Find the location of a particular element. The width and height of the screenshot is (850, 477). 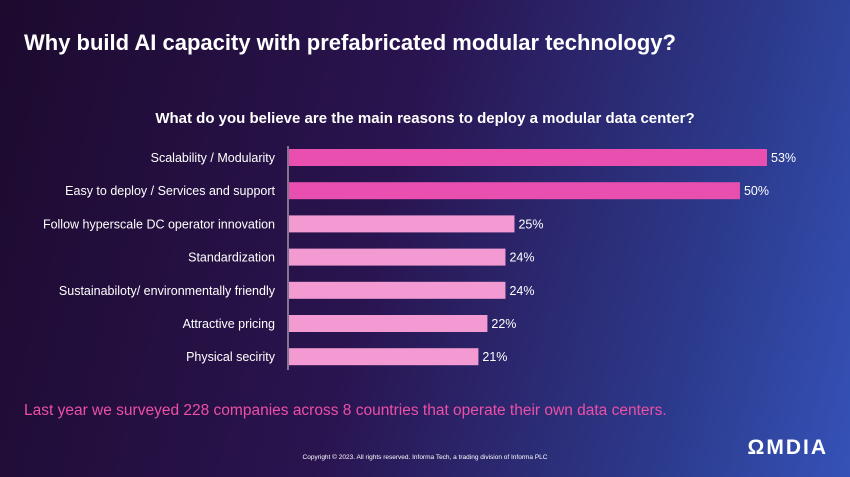

category-label: Sustainabiloty/ environmentally friendly is located at coordinates (167, 291).